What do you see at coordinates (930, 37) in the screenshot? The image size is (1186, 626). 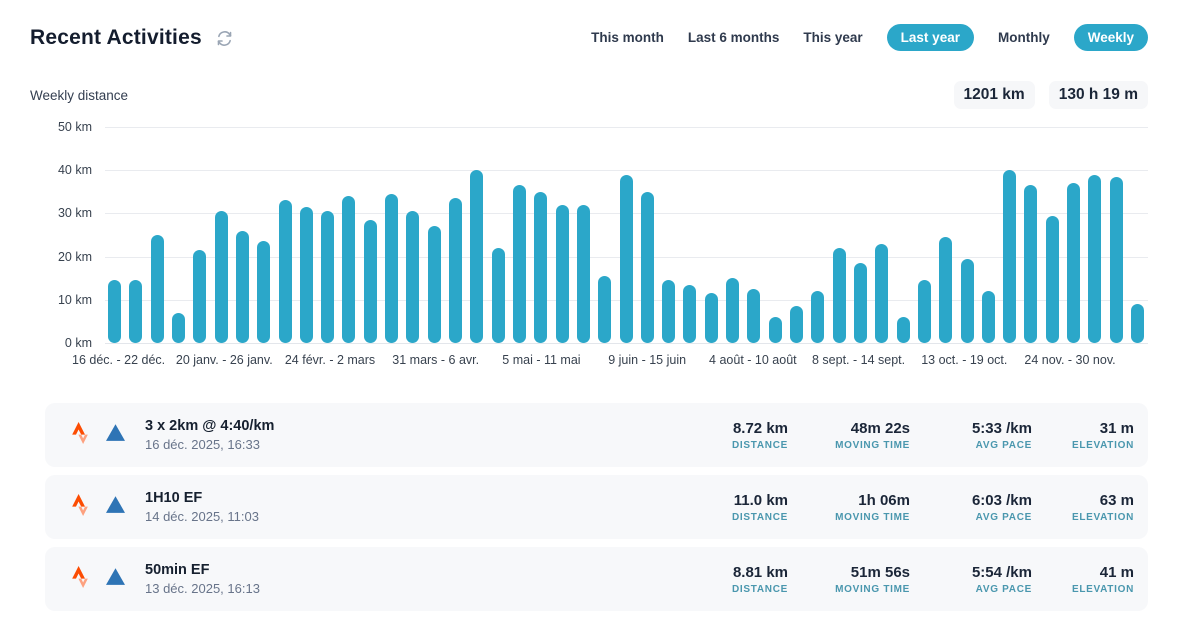 I see `filter-last-year: Last year` at bounding box center [930, 37].